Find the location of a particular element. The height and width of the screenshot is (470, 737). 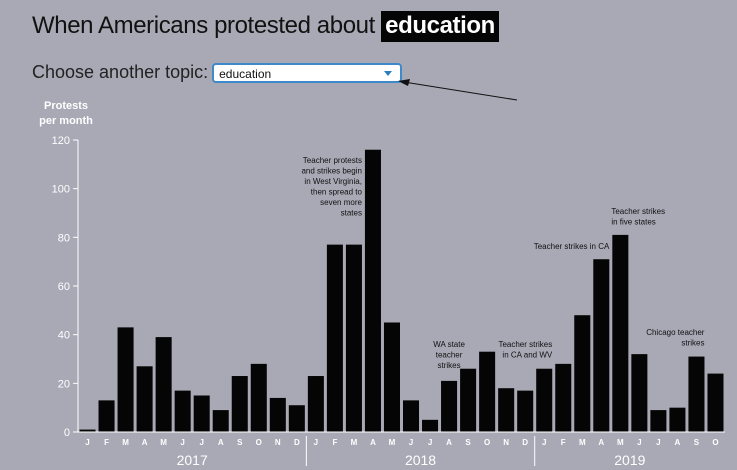

y-tick-label: 120 is located at coordinates (61, 141).